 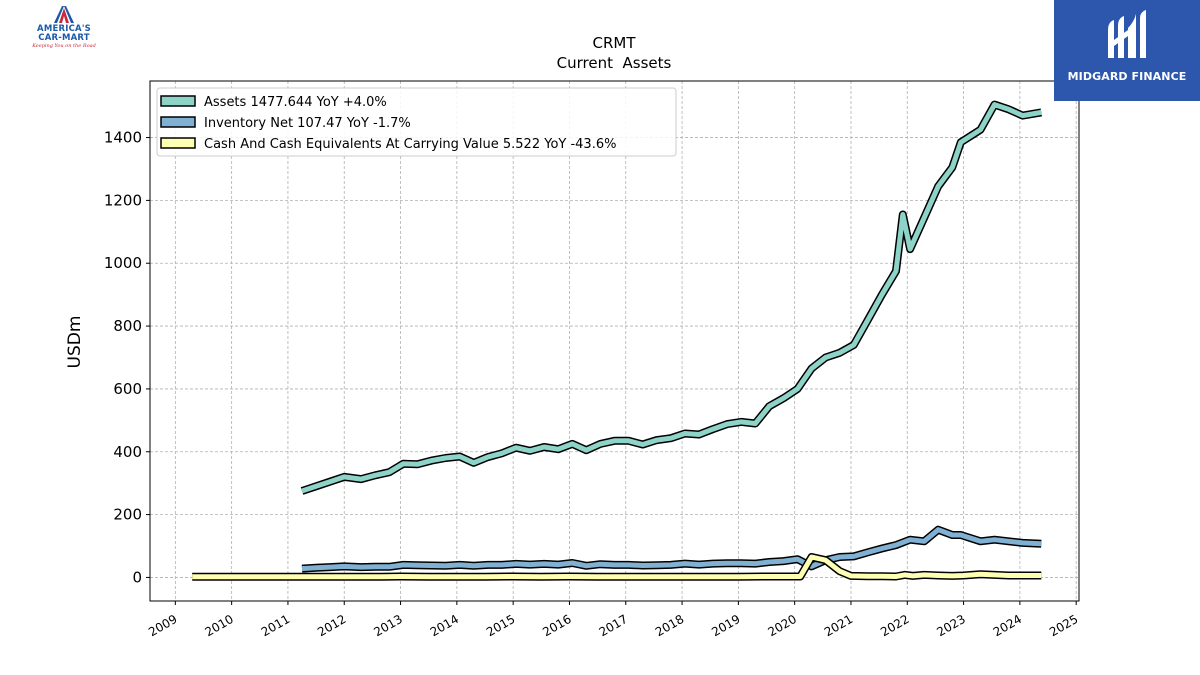 What do you see at coordinates (500, 625) in the screenshot?
I see `x-tick-label: 2015` at bounding box center [500, 625].